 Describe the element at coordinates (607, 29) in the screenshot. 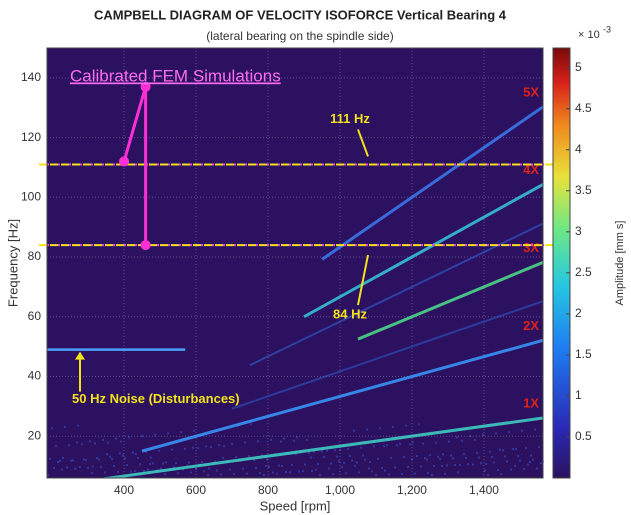

I see `colorbar-exponent-power: -3` at that location.